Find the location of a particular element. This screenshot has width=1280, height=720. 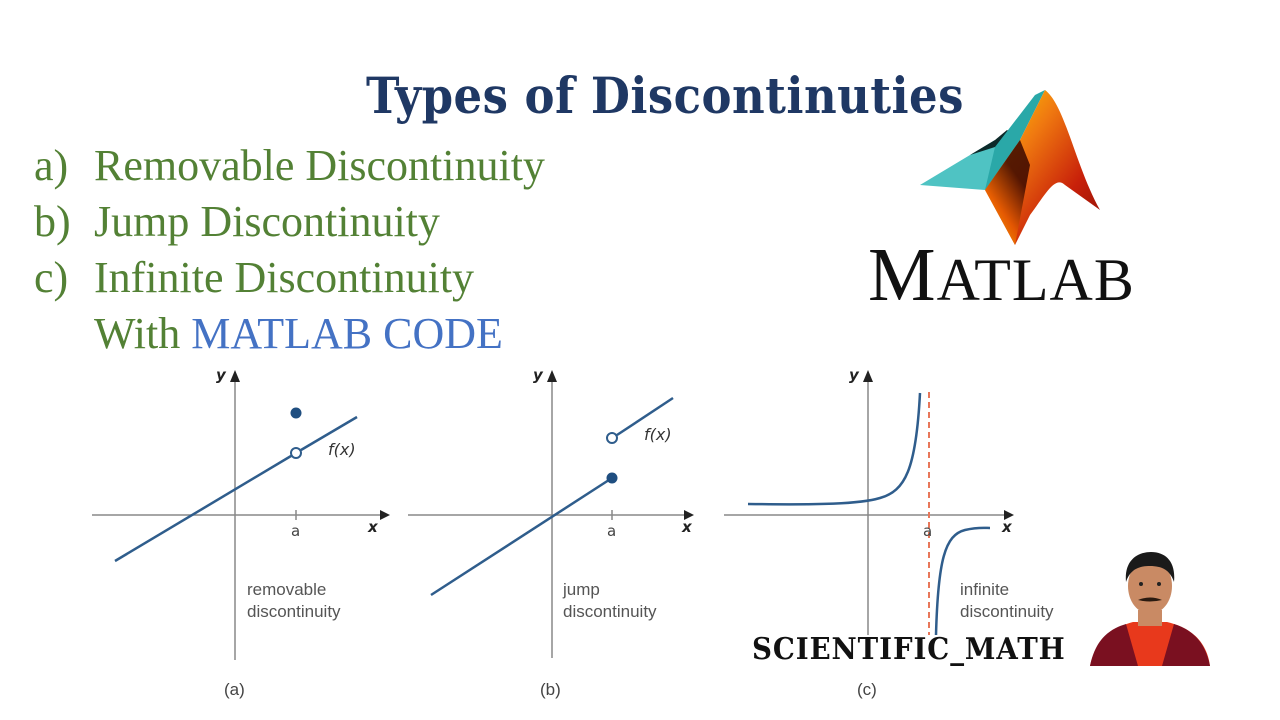

list-item-removable: a) Removable Discontinuity is located at coordinates (289, 166).